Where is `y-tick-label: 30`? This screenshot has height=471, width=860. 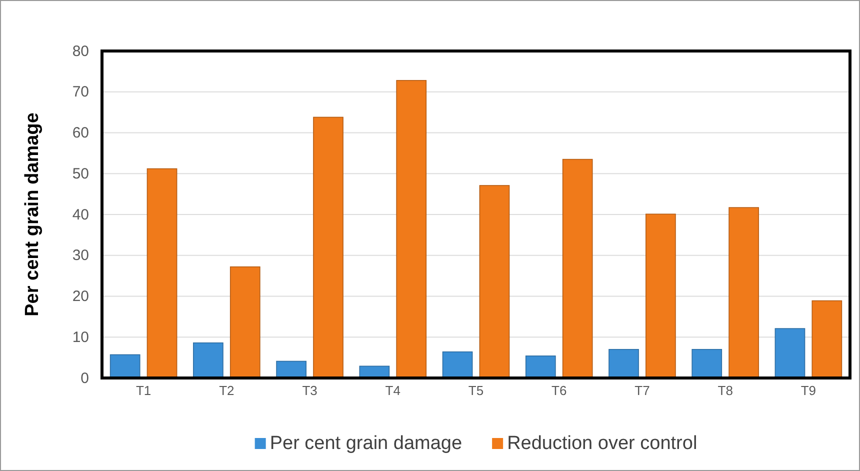 y-tick-label: 30 is located at coordinates (80, 255).